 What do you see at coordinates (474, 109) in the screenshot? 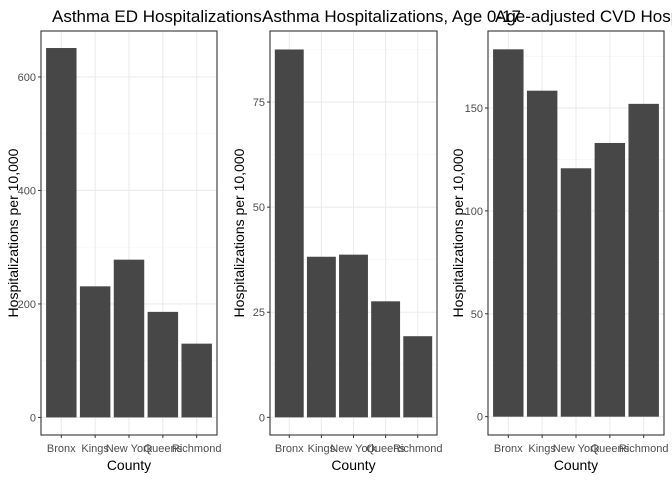
I see `y-tick-label: 150` at bounding box center [474, 109].